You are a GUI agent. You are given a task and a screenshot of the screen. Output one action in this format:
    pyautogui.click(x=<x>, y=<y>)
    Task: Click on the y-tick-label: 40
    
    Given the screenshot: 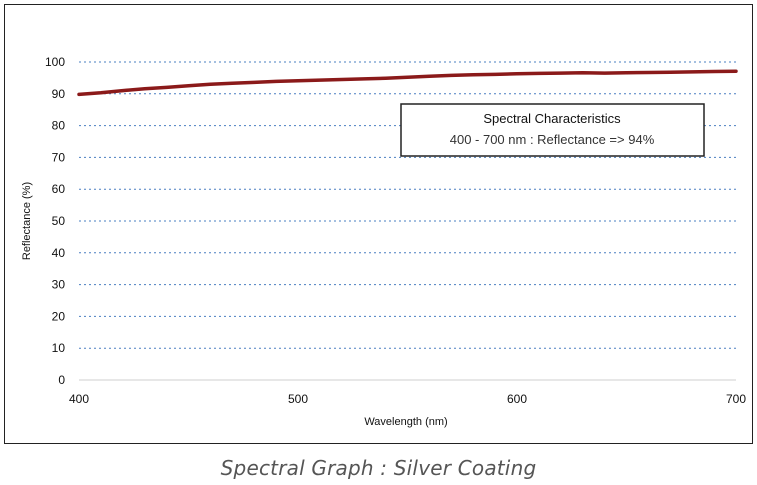 What is the action you would take?
    pyautogui.click(x=59, y=253)
    